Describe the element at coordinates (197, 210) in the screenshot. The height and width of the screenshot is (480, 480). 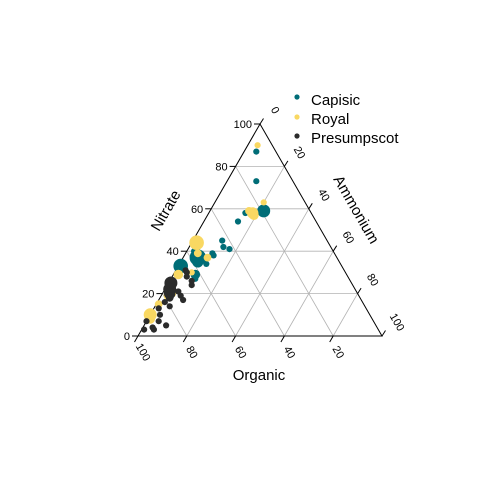
I see `tick-label-nitrate-60: 60` at that location.